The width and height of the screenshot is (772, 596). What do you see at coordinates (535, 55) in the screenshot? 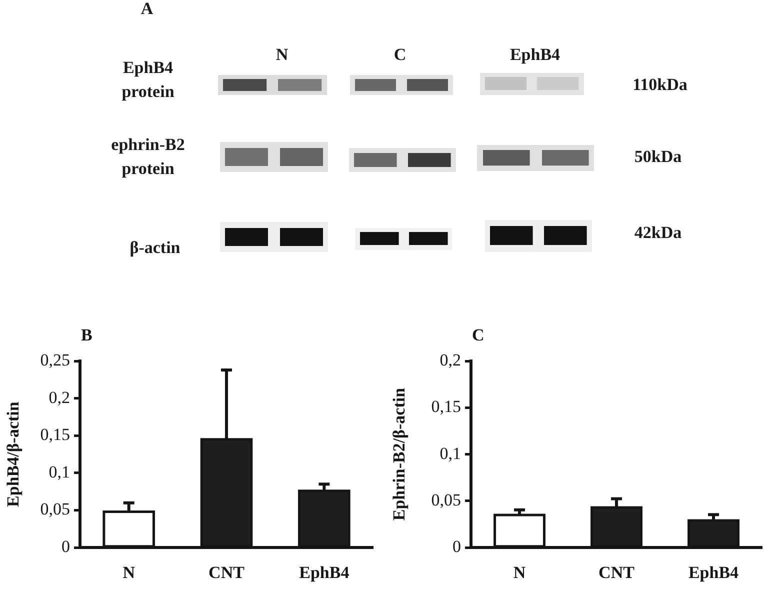
I see `text: EphB4` at bounding box center [535, 55].